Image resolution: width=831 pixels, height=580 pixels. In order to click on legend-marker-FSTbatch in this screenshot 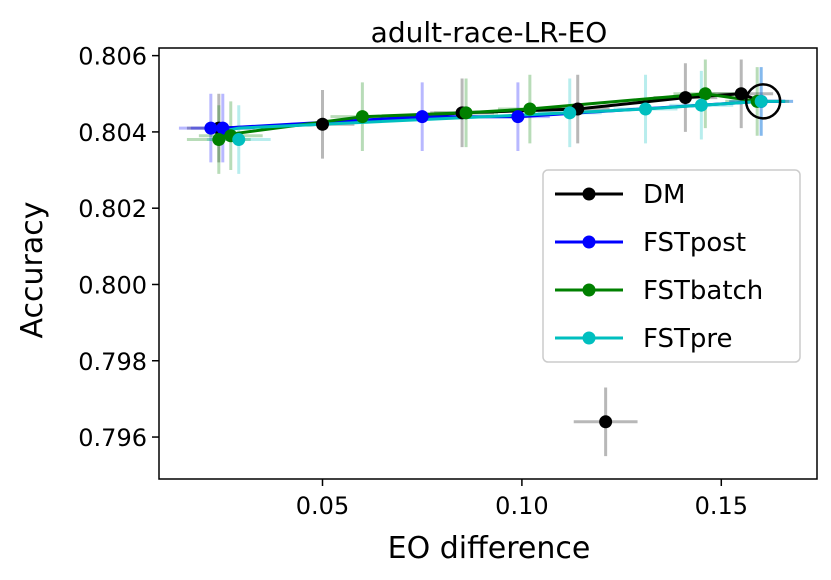, I will do `click(589, 290)`.